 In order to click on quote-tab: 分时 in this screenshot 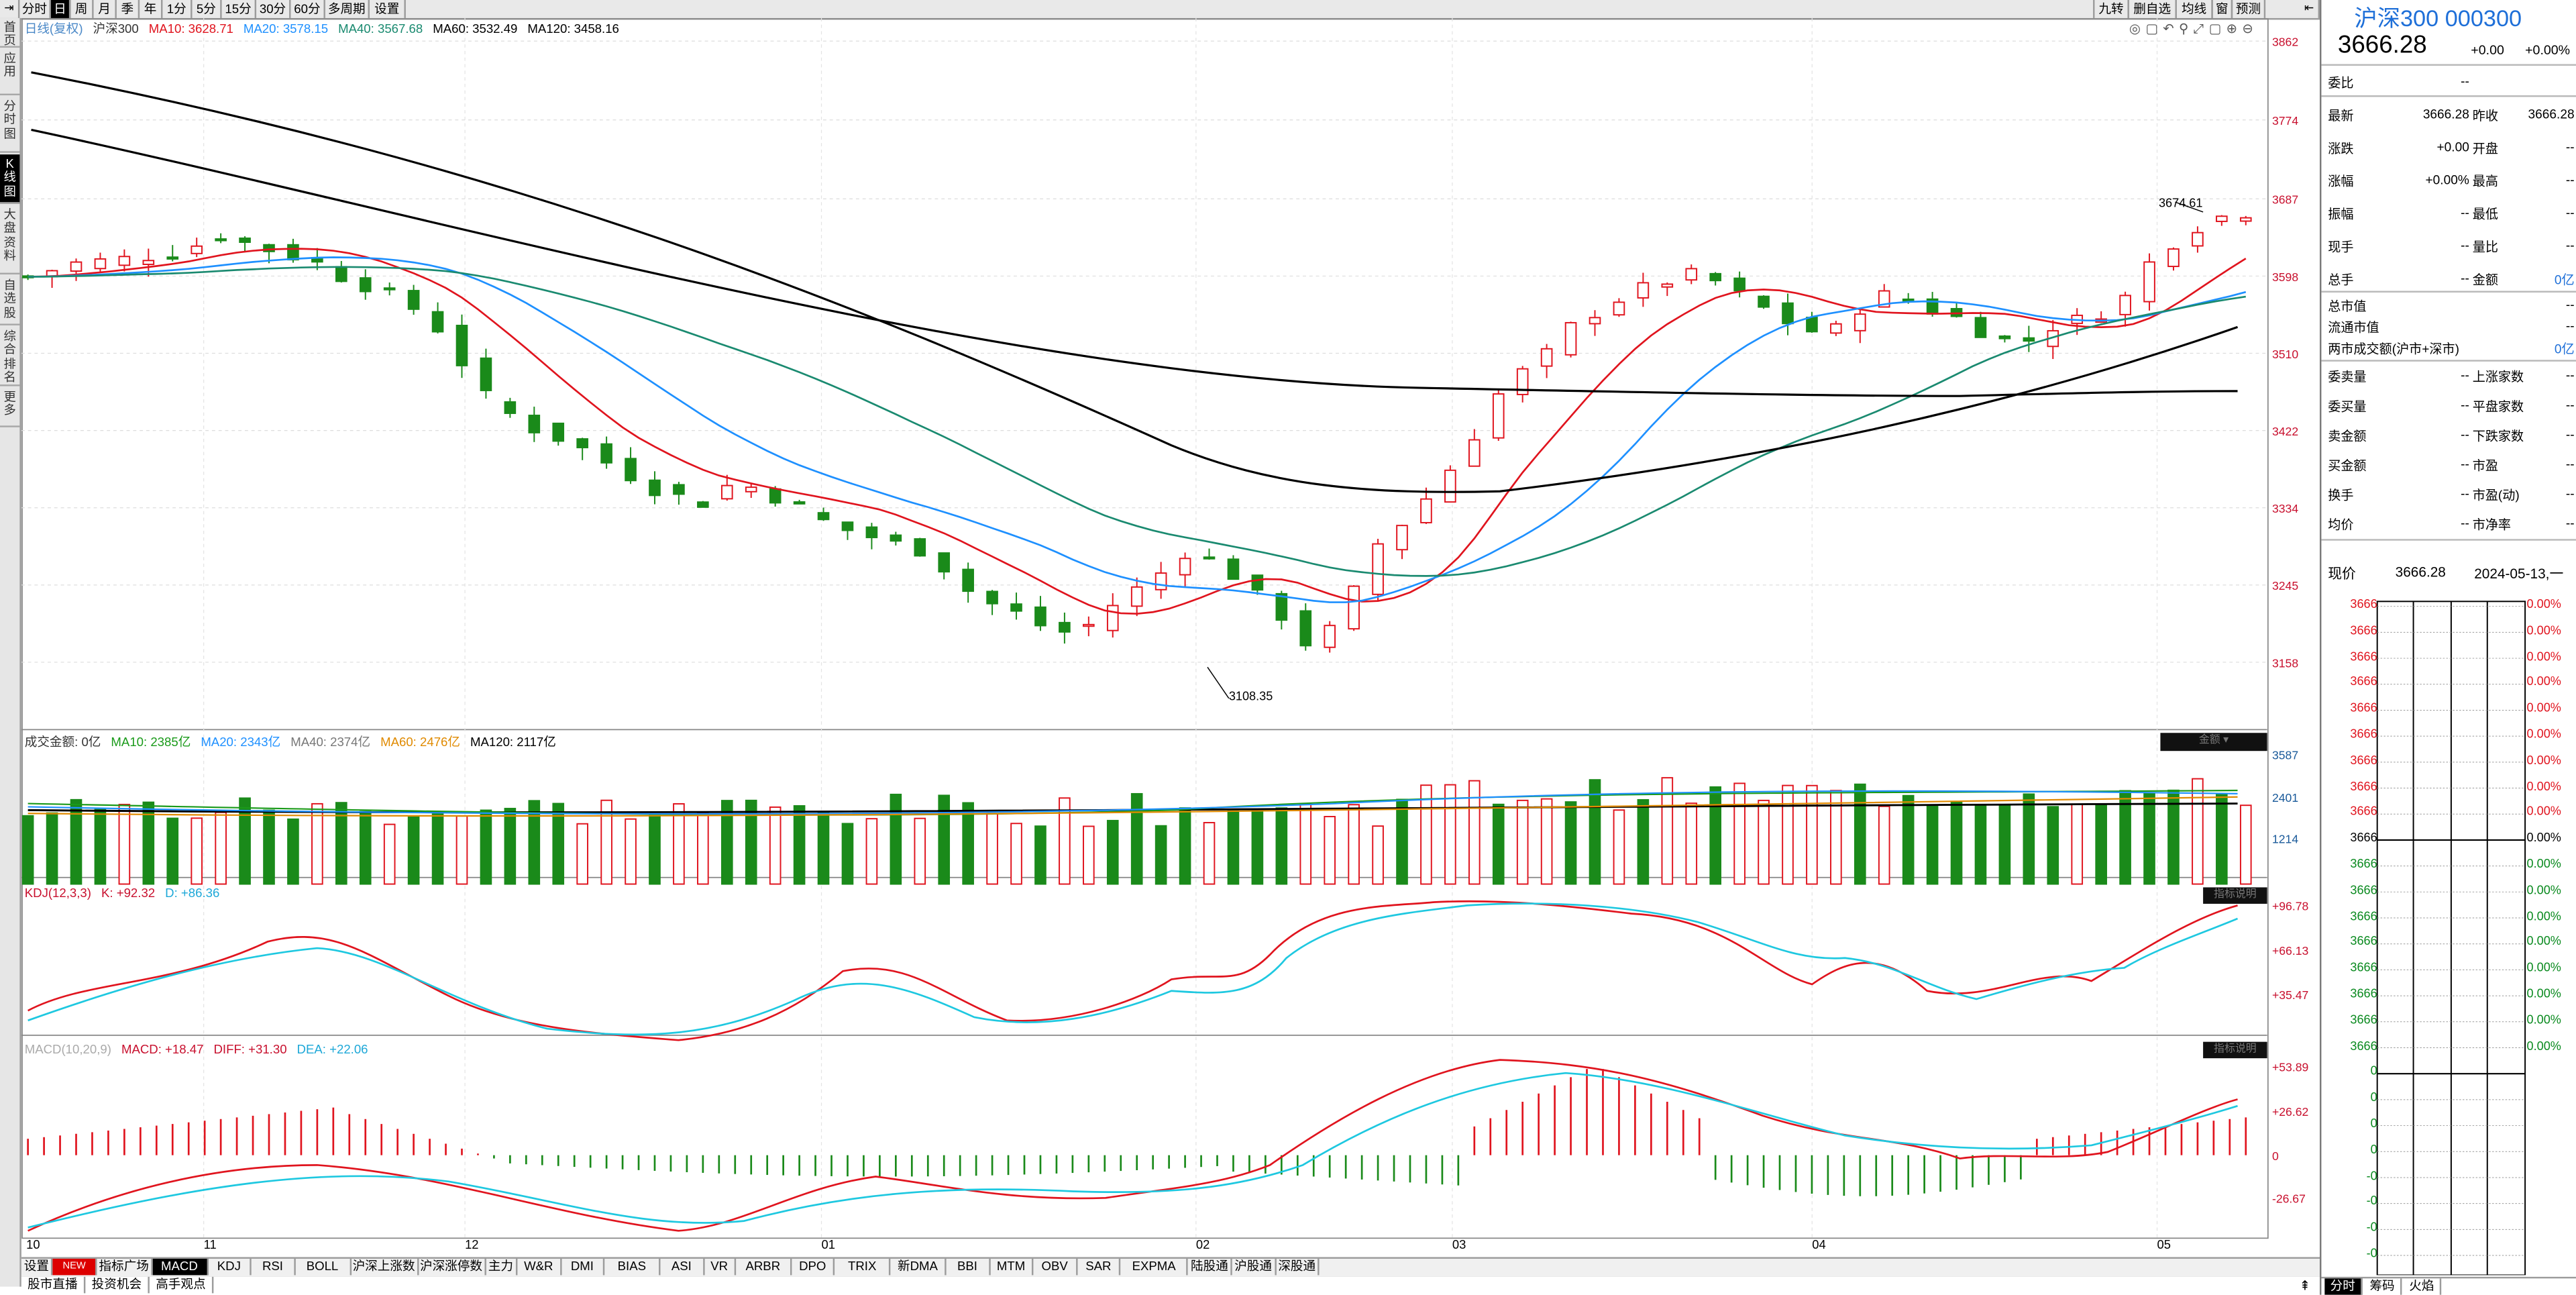, I will do `click(2343, 1286)`.